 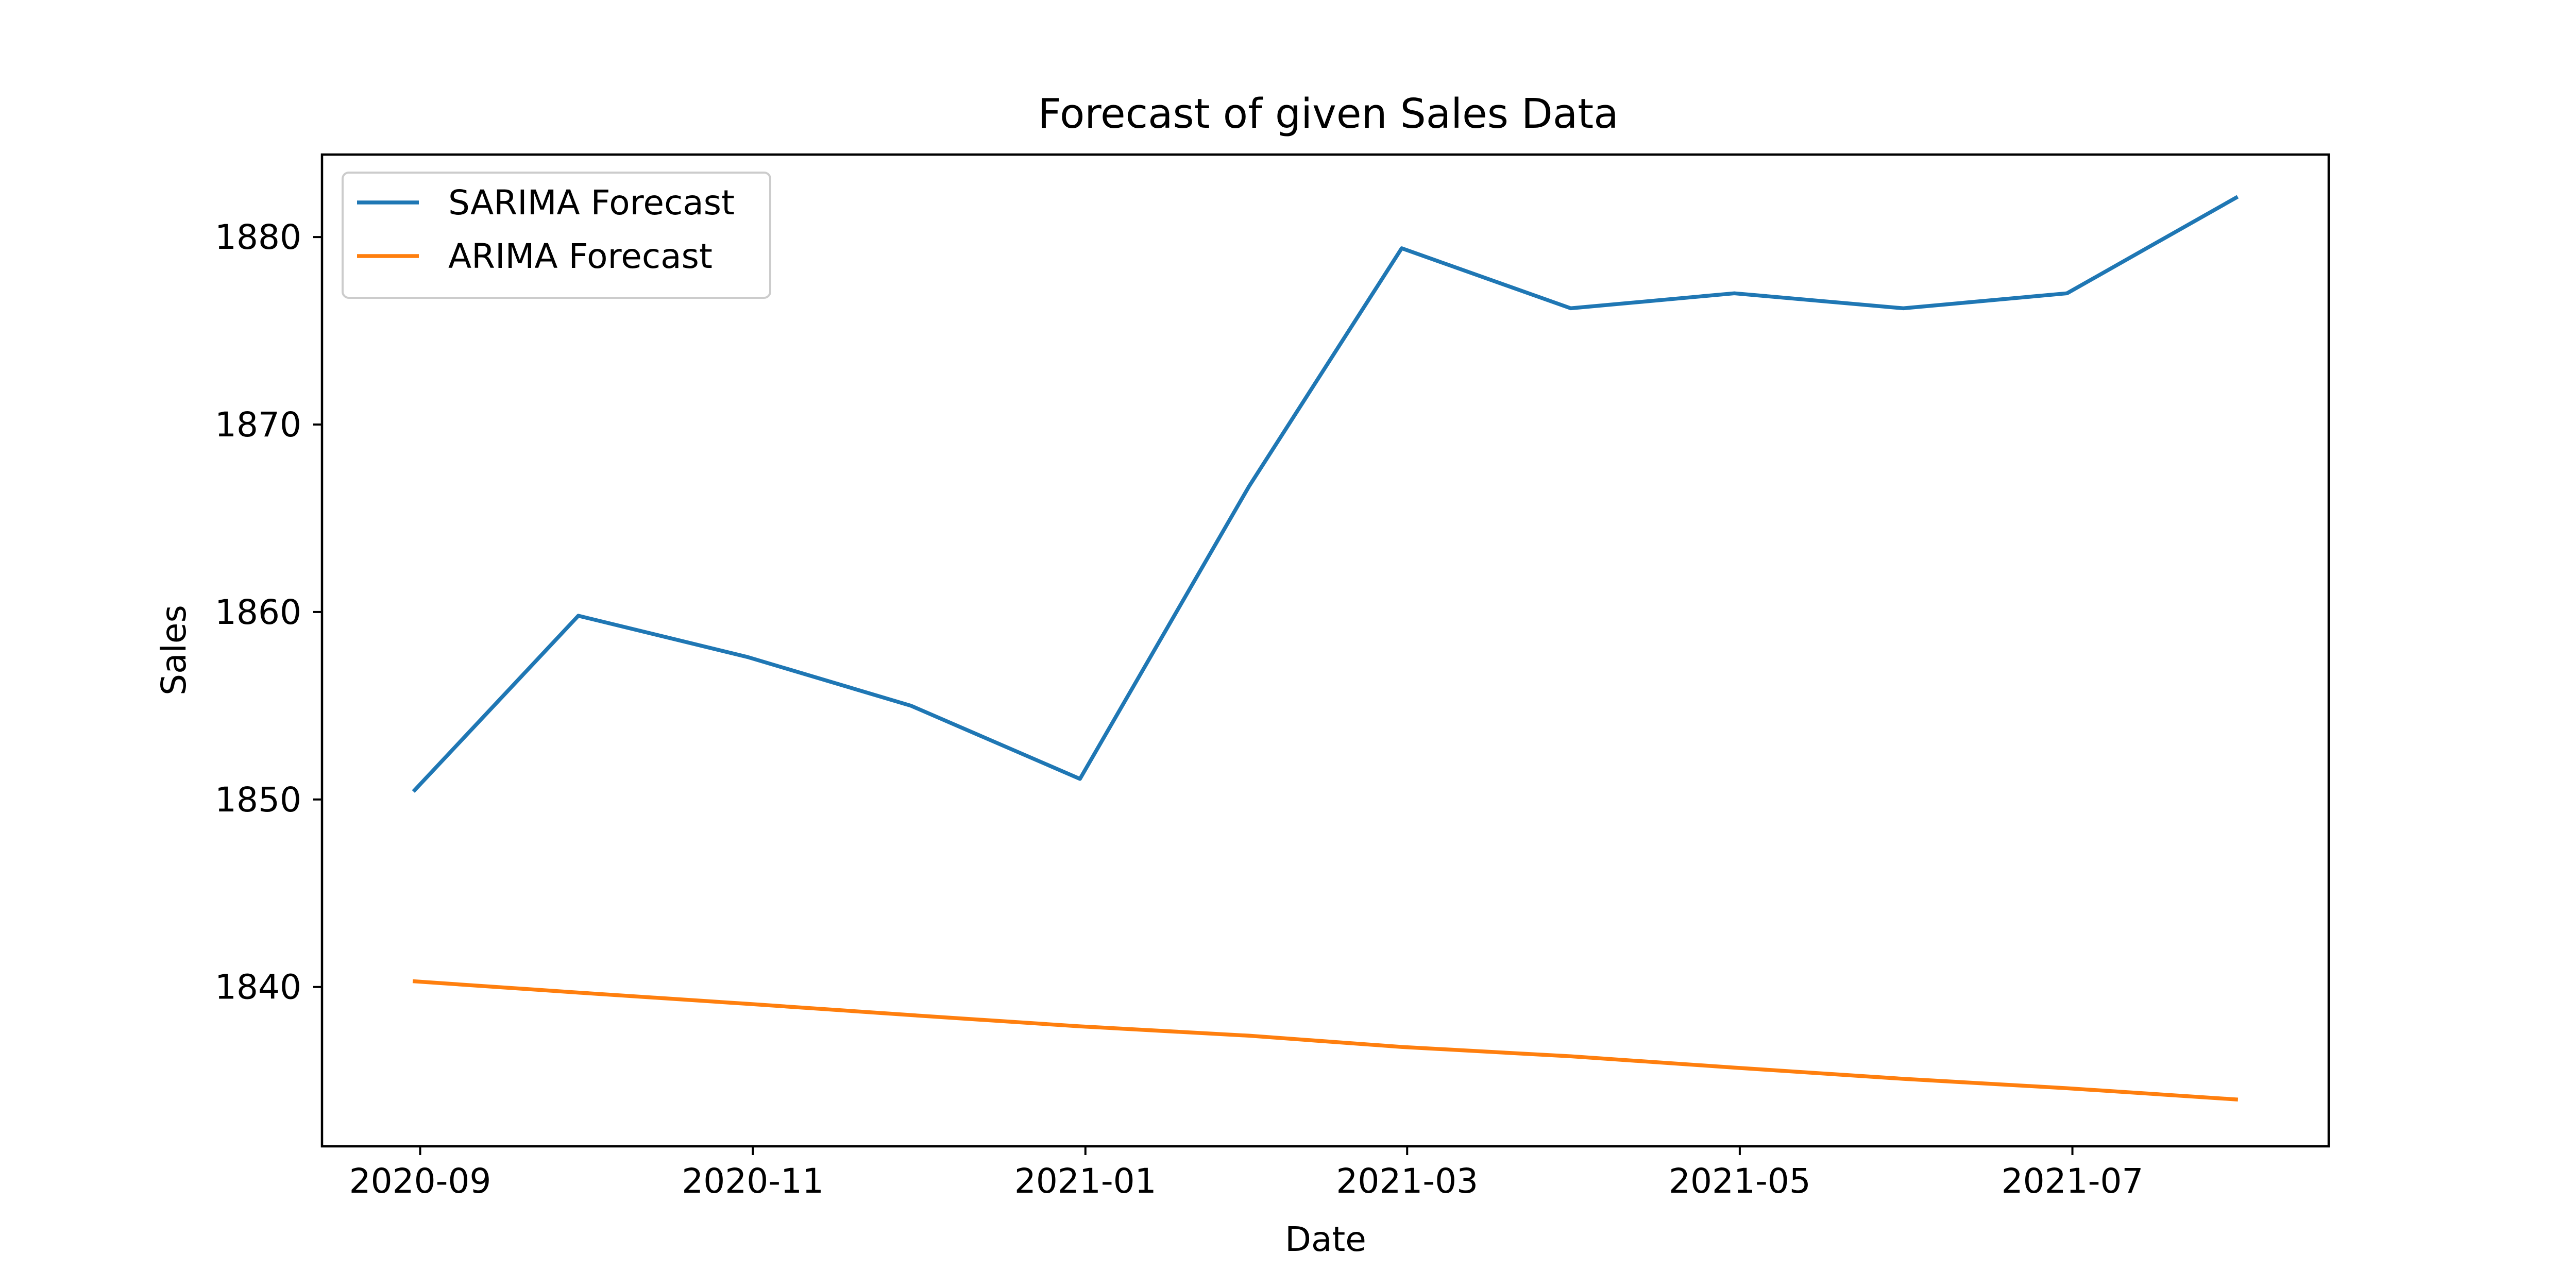 I want to click on y-tick-label: 1880, so click(x=258, y=237).